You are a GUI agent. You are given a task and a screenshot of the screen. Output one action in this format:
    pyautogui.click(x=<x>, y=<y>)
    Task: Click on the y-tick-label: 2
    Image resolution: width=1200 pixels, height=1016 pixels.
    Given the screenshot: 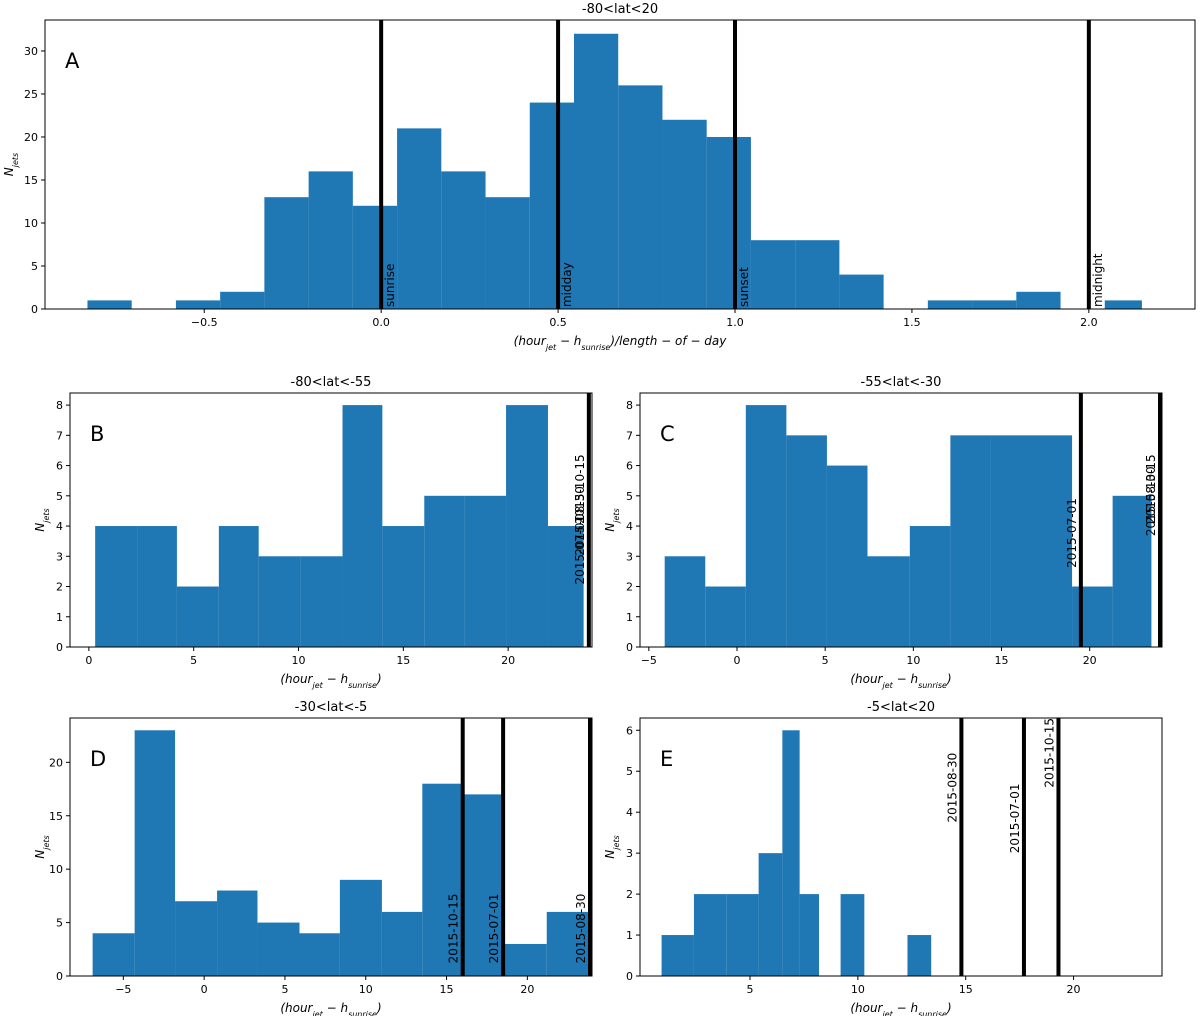 What is the action you would take?
    pyautogui.click(x=629, y=587)
    